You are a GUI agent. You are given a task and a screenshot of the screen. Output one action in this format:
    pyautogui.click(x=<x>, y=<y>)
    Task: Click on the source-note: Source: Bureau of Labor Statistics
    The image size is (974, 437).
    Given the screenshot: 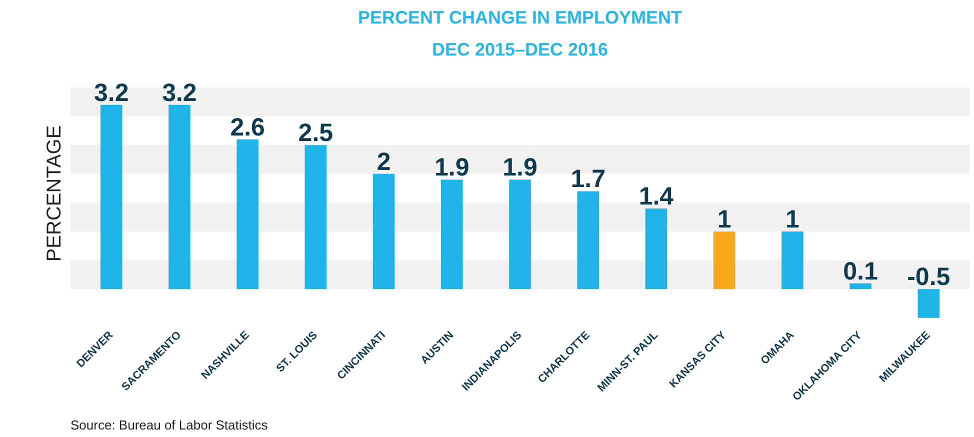 What is the action you would take?
    pyautogui.click(x=169, y=425)
    